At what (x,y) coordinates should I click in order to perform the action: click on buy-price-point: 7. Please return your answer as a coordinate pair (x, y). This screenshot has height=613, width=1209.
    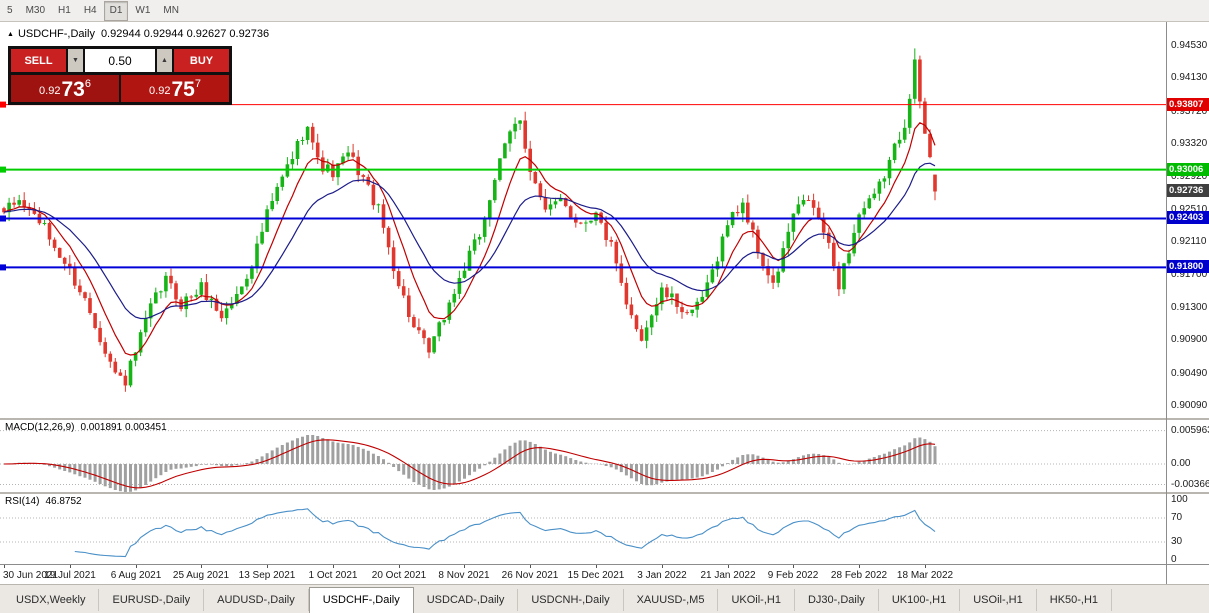
    Looking at the image, I should click on (197, 84).